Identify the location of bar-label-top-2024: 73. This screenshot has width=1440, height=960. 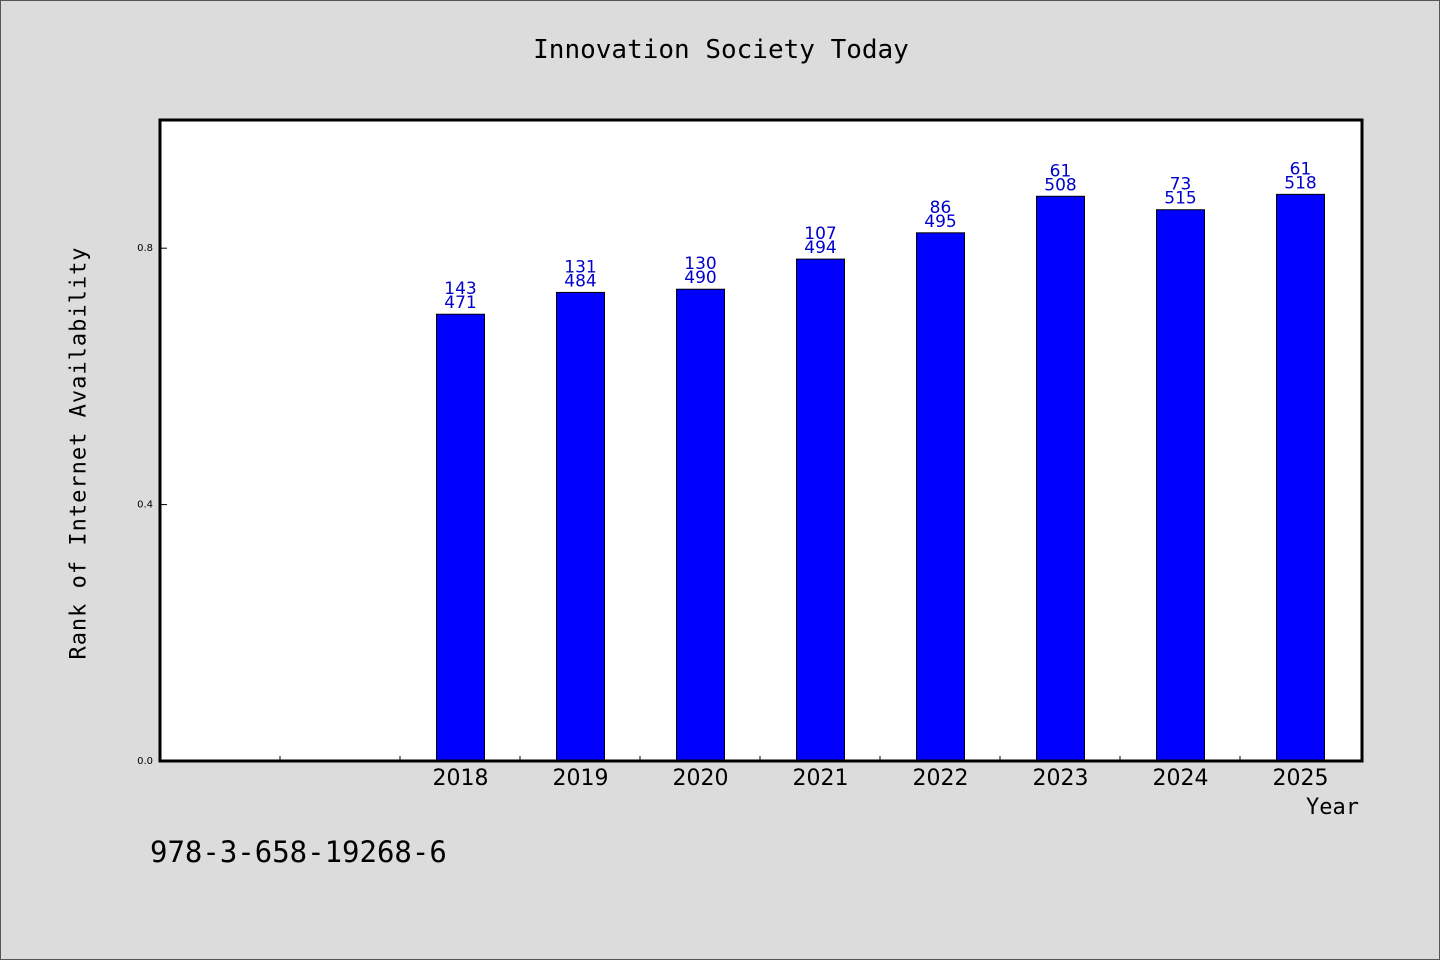
(1181, 185).